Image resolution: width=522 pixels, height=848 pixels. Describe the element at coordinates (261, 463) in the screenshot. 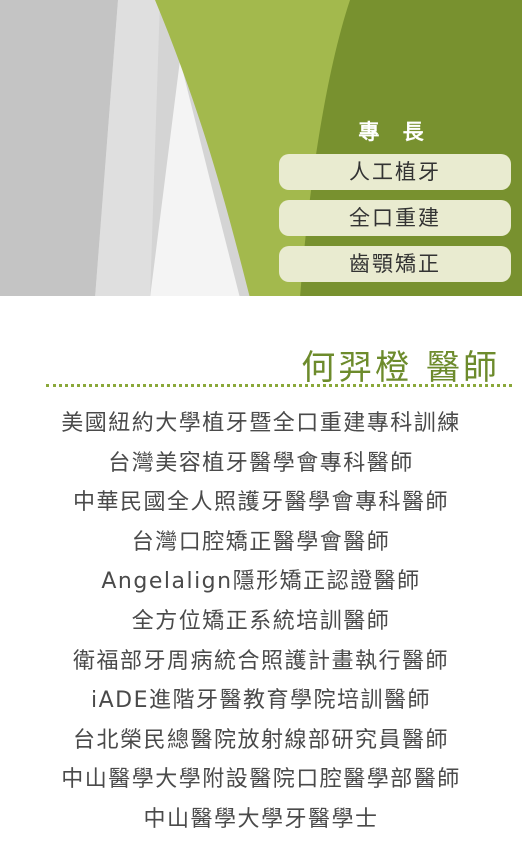

I see `credential-item: 台灣美容植牙醫學會專科醫師` at that location.